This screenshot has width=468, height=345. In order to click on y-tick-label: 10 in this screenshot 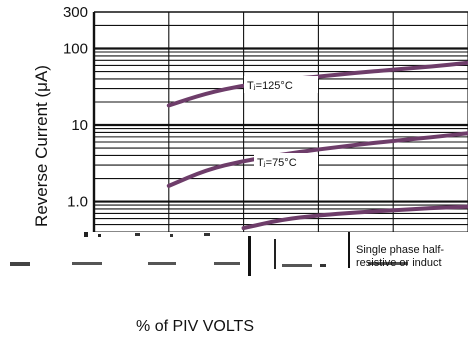, I will do `click(79, 125)`.